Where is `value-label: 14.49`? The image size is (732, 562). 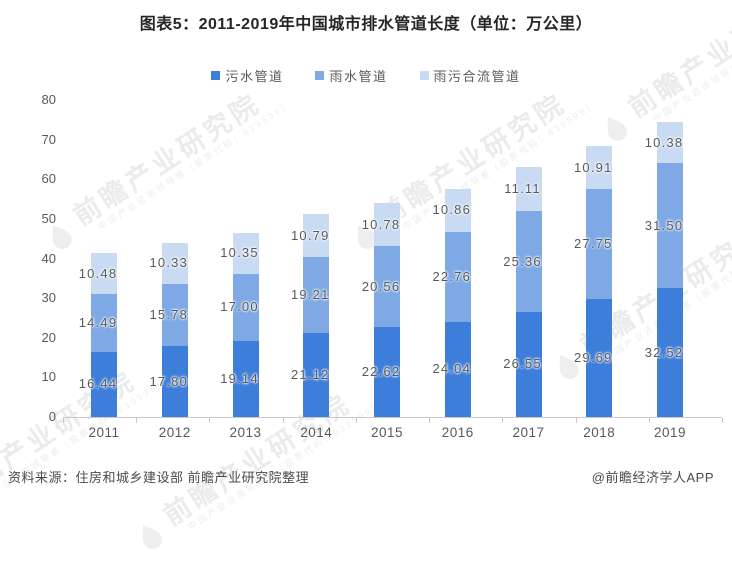 value-label: 14.49 is located at coordinates (98, 323).